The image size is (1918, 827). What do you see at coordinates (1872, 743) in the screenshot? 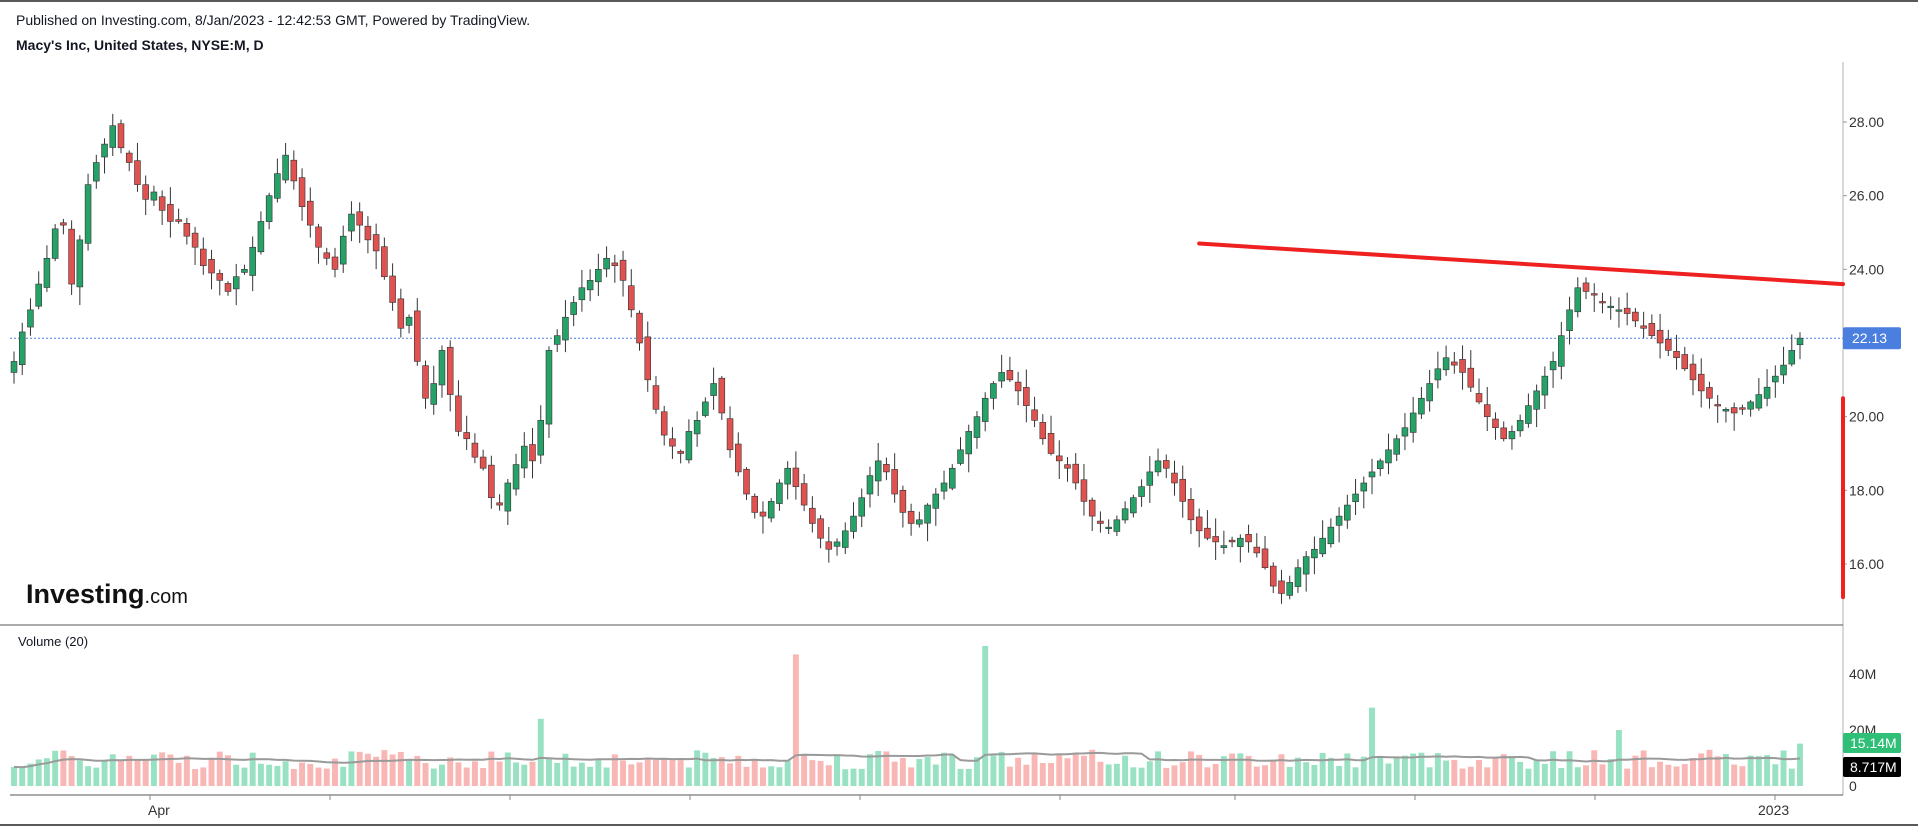
I see `last-volume-tag: 15.14M` at bounding box center [1872, 743].